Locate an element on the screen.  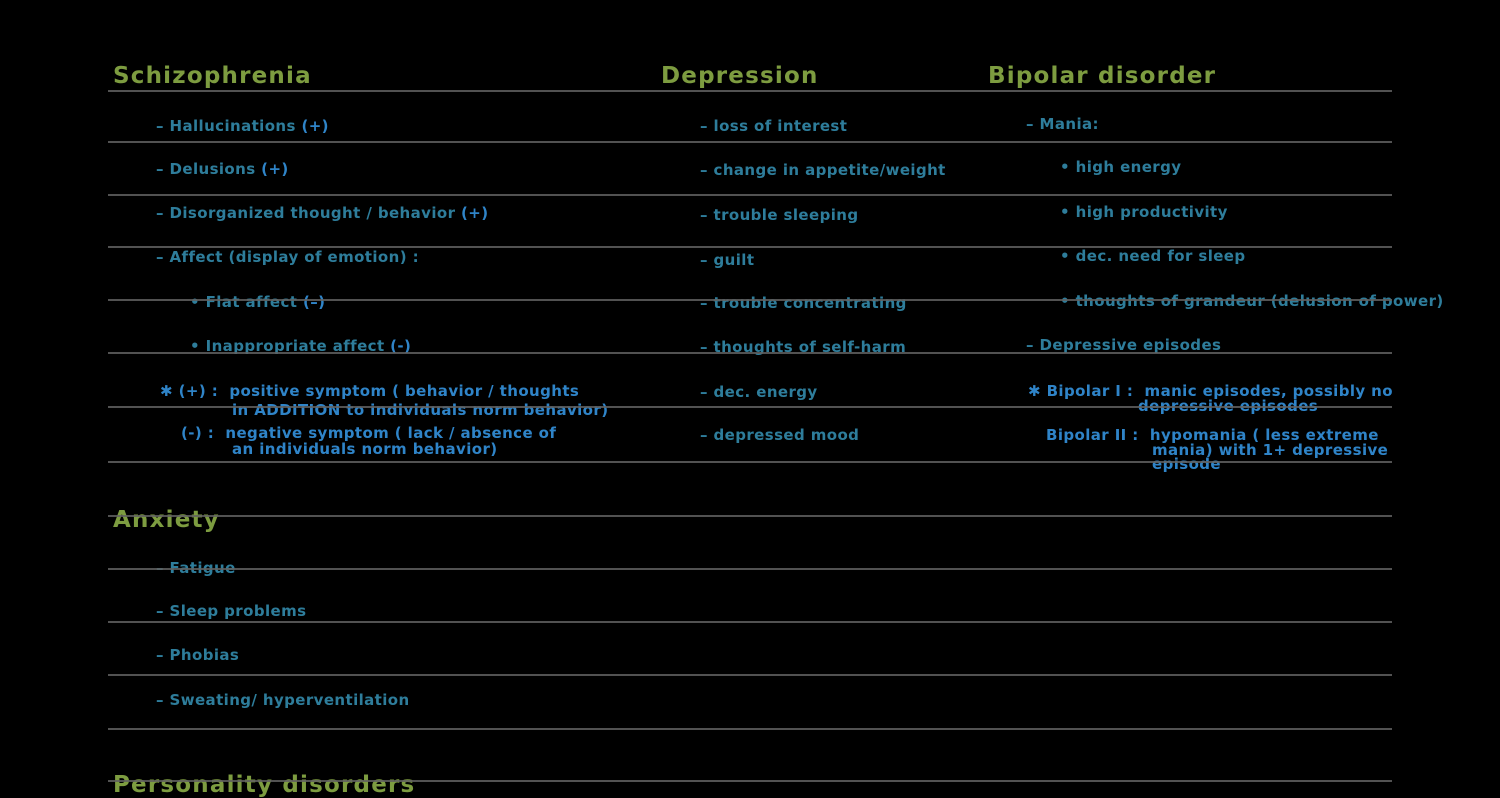
symptom-item: – Affect (display of emotion) : is located at coordinates (287, 257).